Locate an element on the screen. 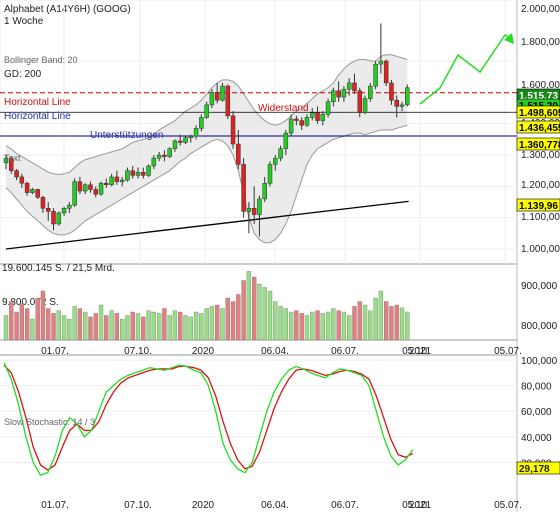  x-tick-label: 06.04. is located at coordinates (275, 505).